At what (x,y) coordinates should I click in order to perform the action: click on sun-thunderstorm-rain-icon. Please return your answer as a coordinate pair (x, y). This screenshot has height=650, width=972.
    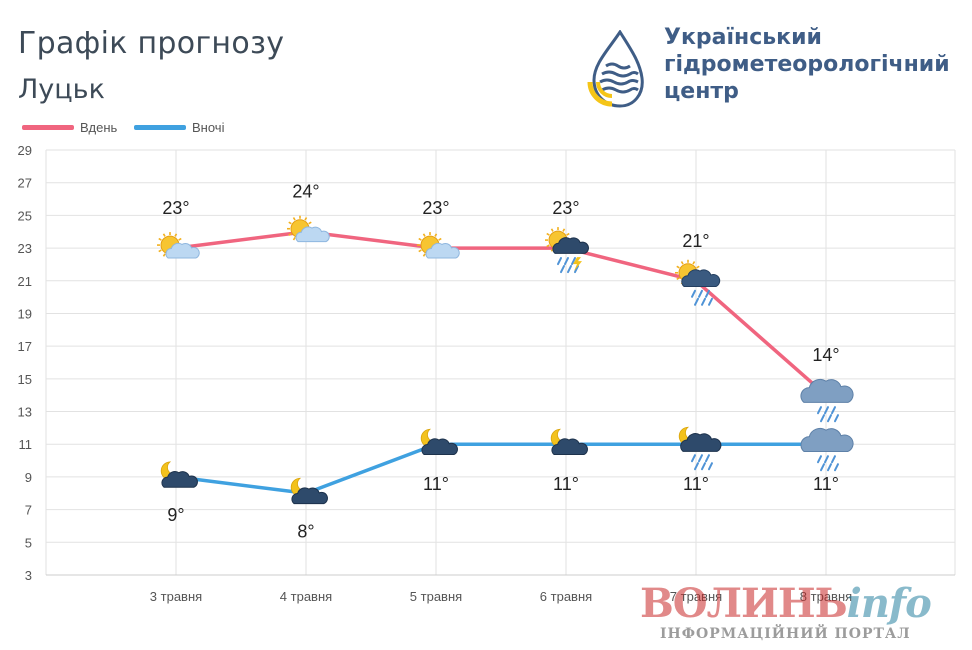
    Looking at the image, I should click on (567, 250).